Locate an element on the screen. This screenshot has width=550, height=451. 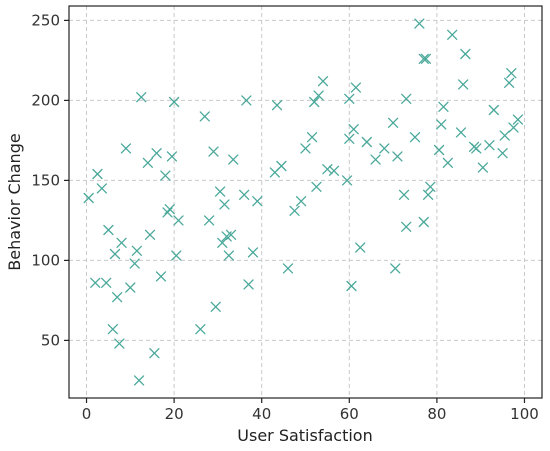
y-tick-label: 150 is located at coordinates (45, 180).